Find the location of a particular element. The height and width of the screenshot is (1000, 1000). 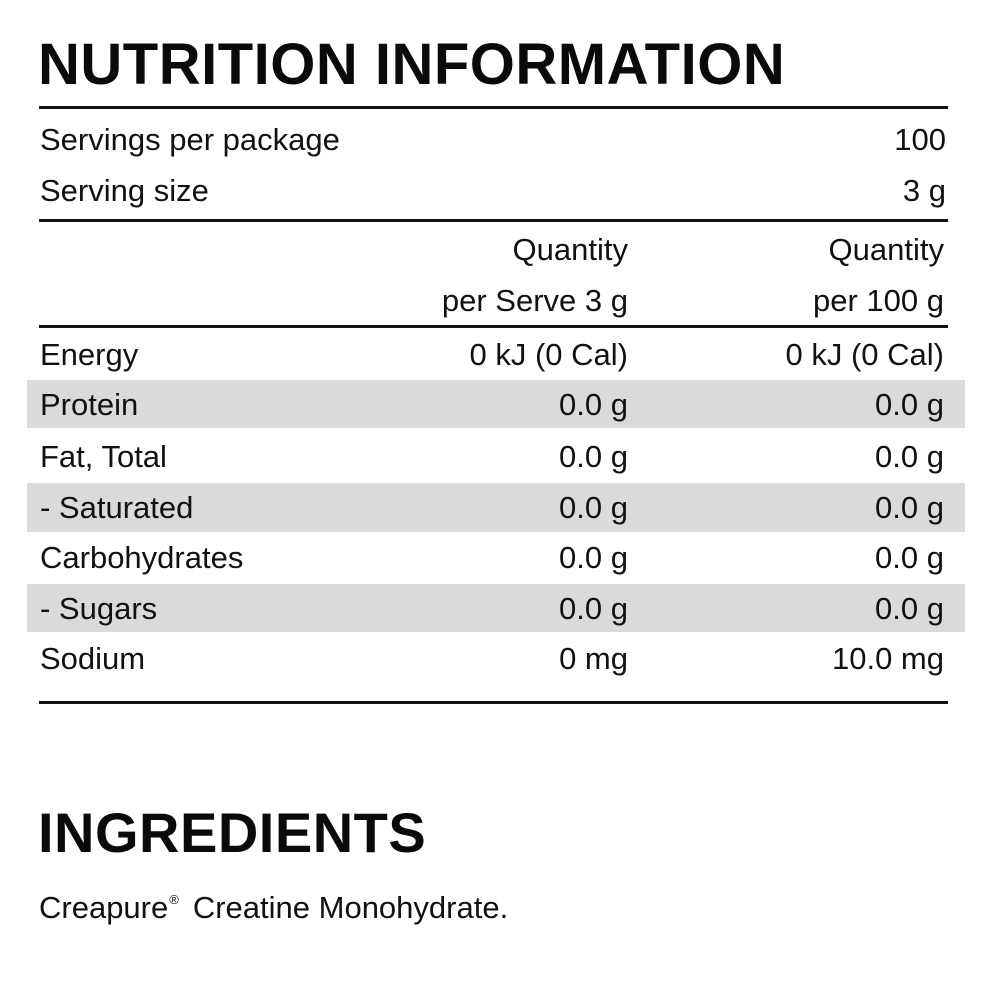

per-100g-value: 10.0 mg is located at coordinates (887, 658).